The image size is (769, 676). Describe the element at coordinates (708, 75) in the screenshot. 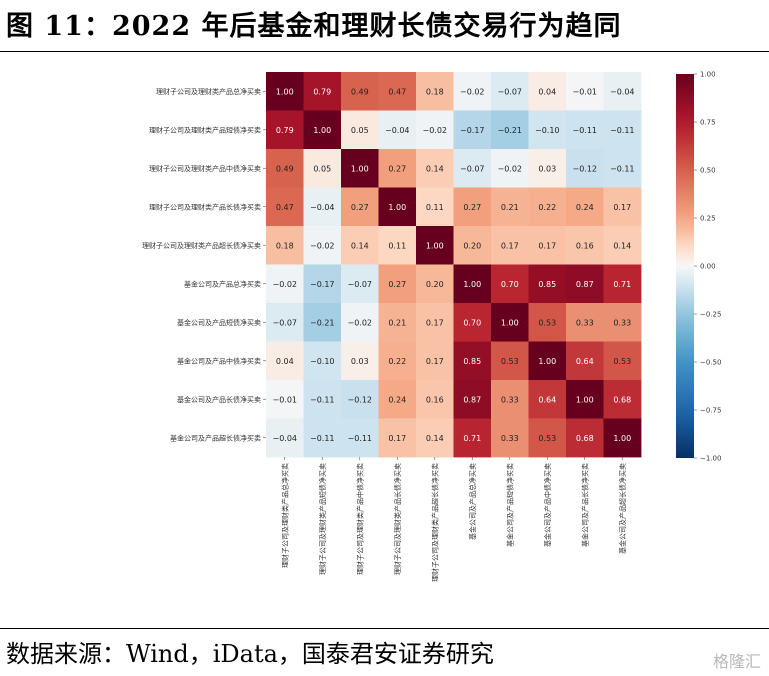

I see `colorbar-tick-label-0: 1.00` at that location.